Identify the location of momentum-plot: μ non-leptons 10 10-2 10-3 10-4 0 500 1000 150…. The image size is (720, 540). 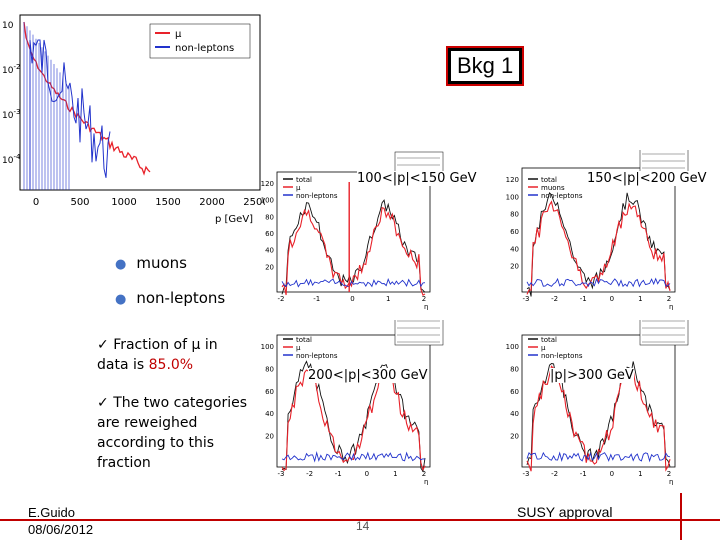
(133, 119).